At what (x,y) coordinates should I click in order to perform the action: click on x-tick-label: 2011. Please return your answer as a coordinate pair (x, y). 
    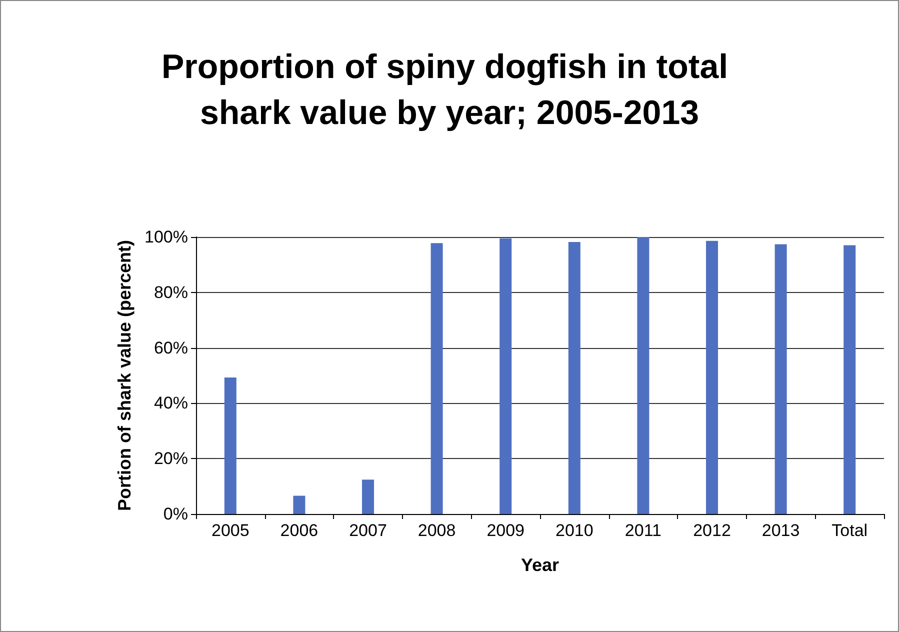
    Looking at the image, I should click on (643, 530).